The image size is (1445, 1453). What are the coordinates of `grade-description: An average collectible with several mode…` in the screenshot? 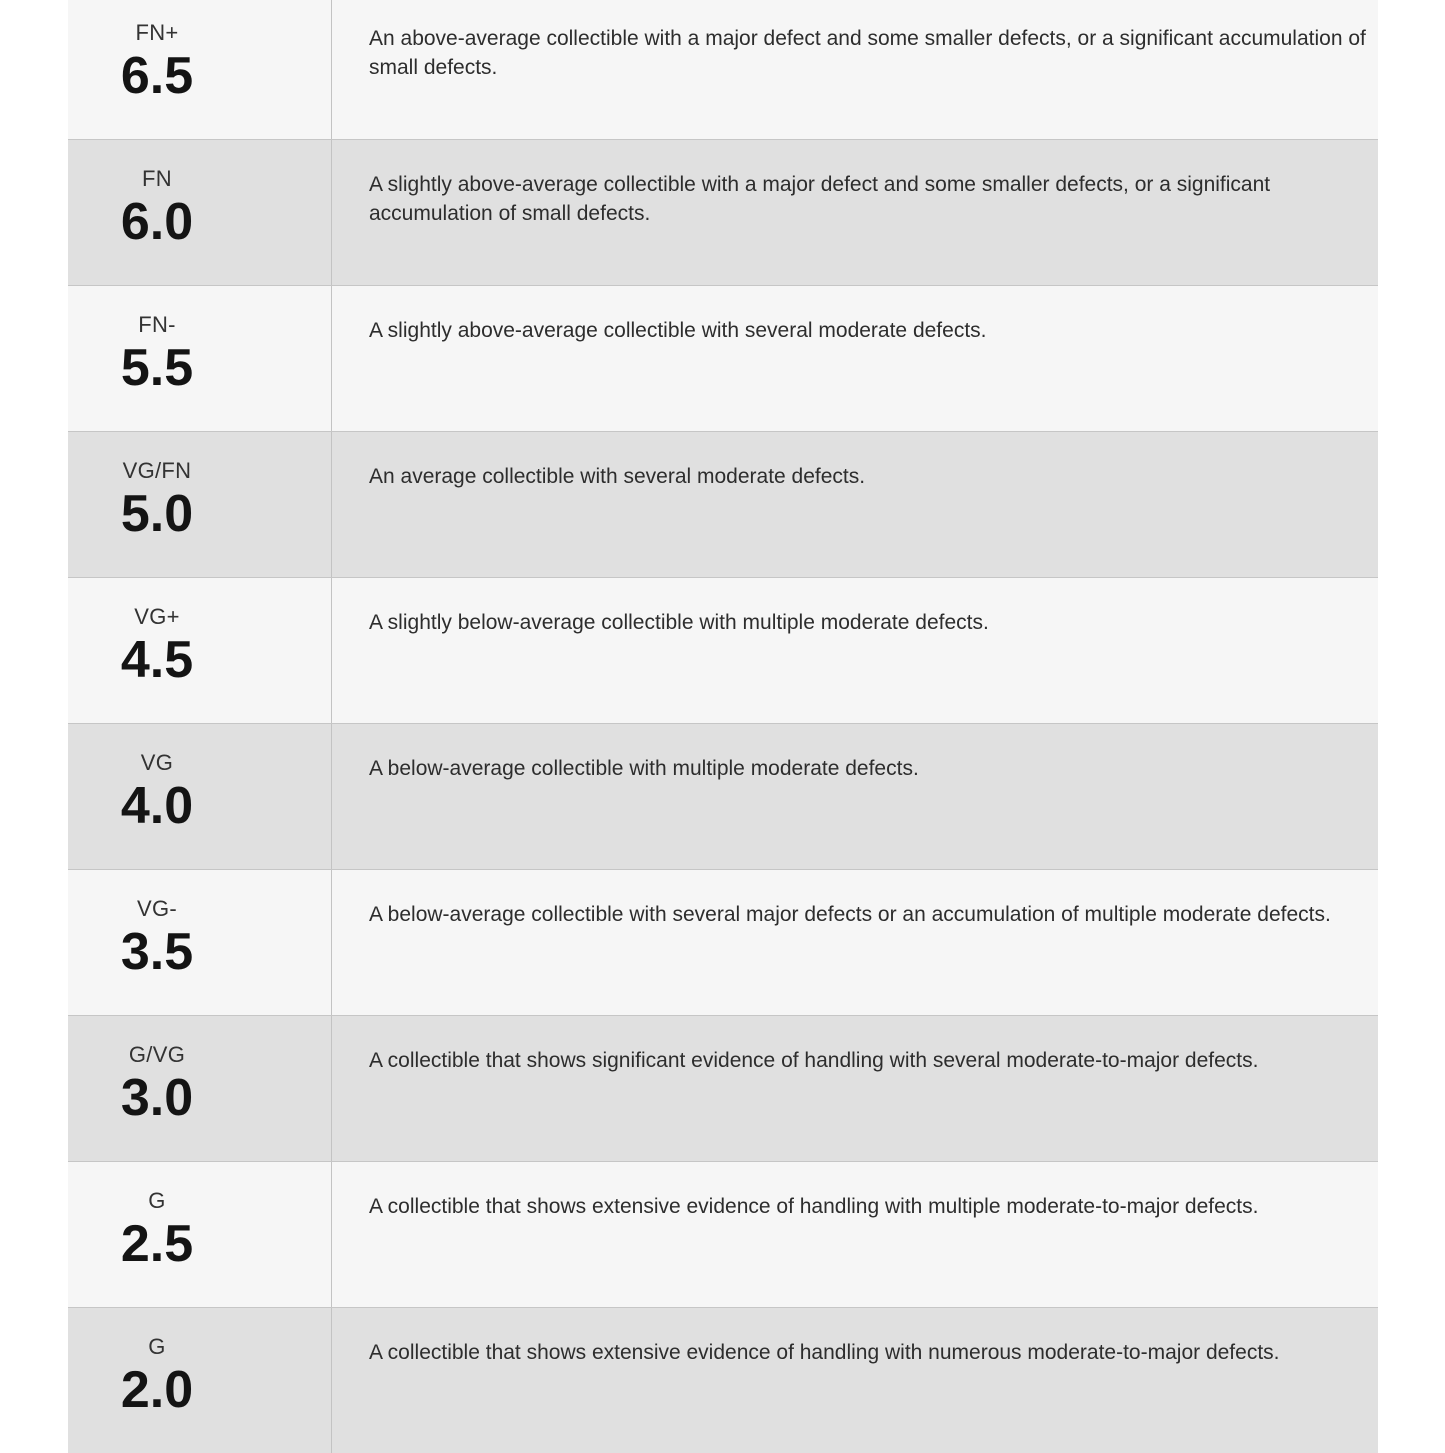 It's located at (617, 476).